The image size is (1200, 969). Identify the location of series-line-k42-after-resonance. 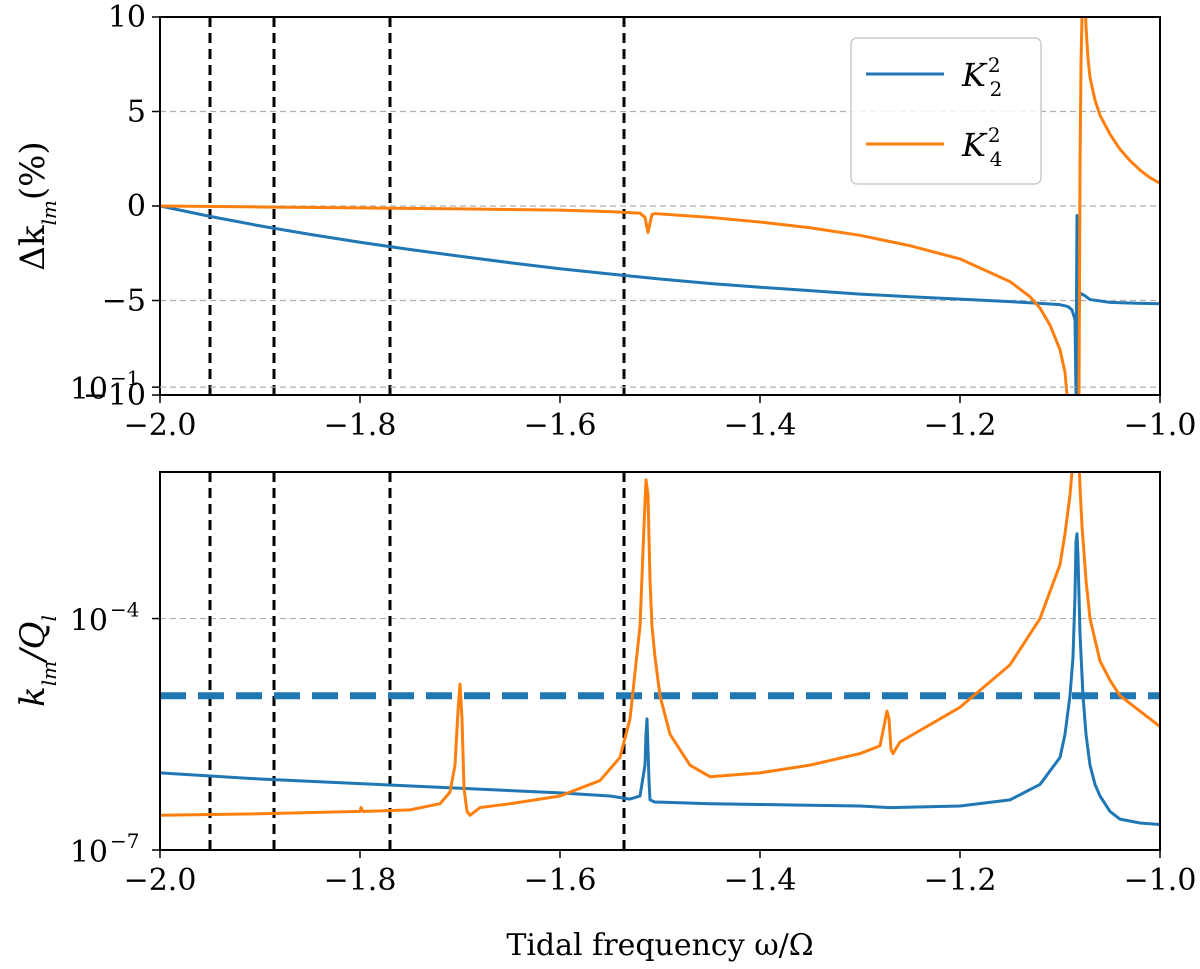
(1118, 206).